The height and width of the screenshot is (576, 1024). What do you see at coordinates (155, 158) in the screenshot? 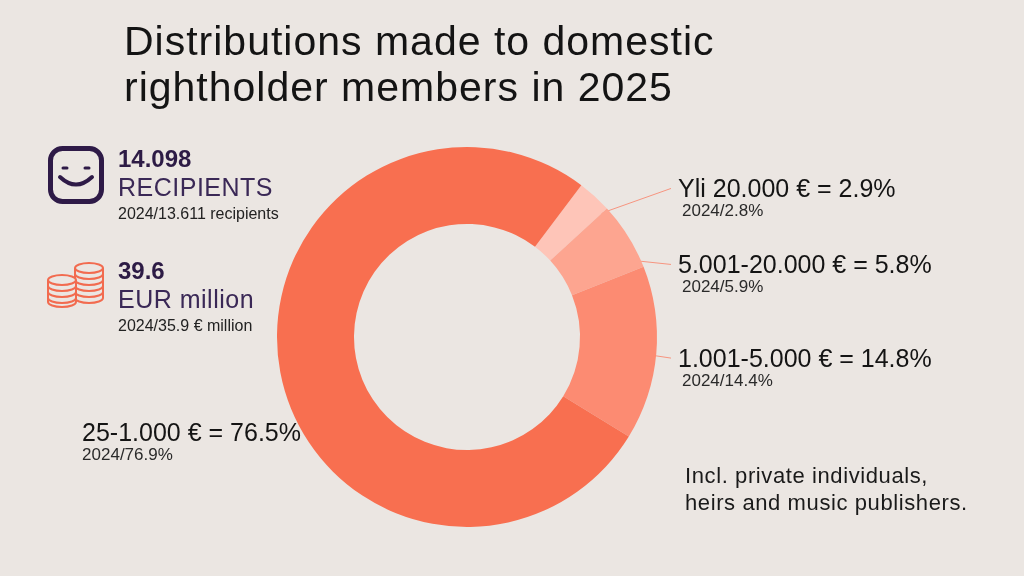
I see `text: 14.098` at bounding box center [155, 158].